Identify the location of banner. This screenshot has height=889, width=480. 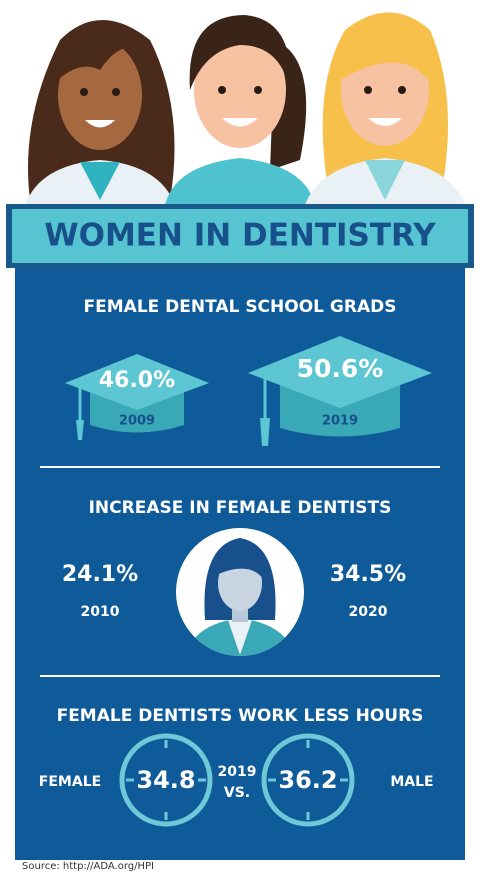
(240, 236).